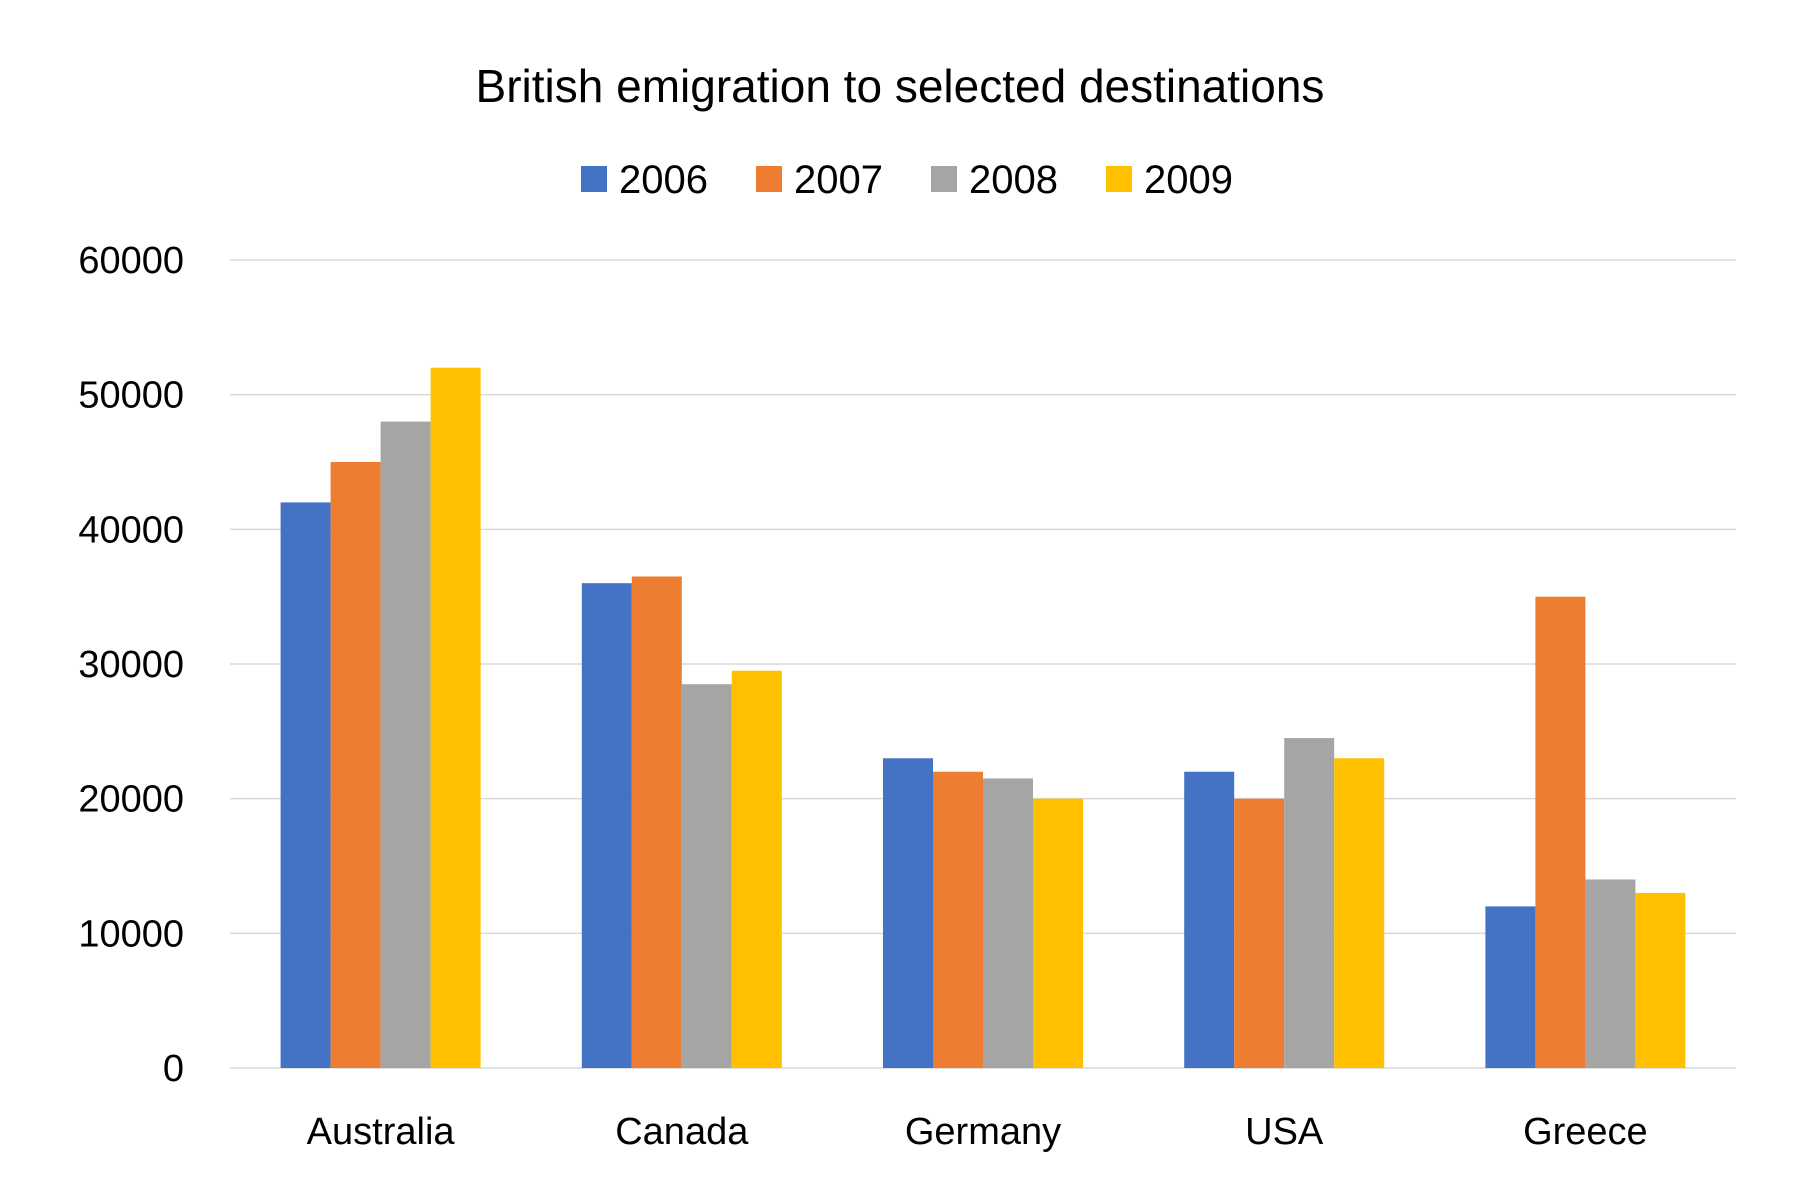 The height and width of the screenshot is (1200, 1800). Describe the element at coordinates (656, 822) in the screenshot. I see `bar-canada-2007` at that location.